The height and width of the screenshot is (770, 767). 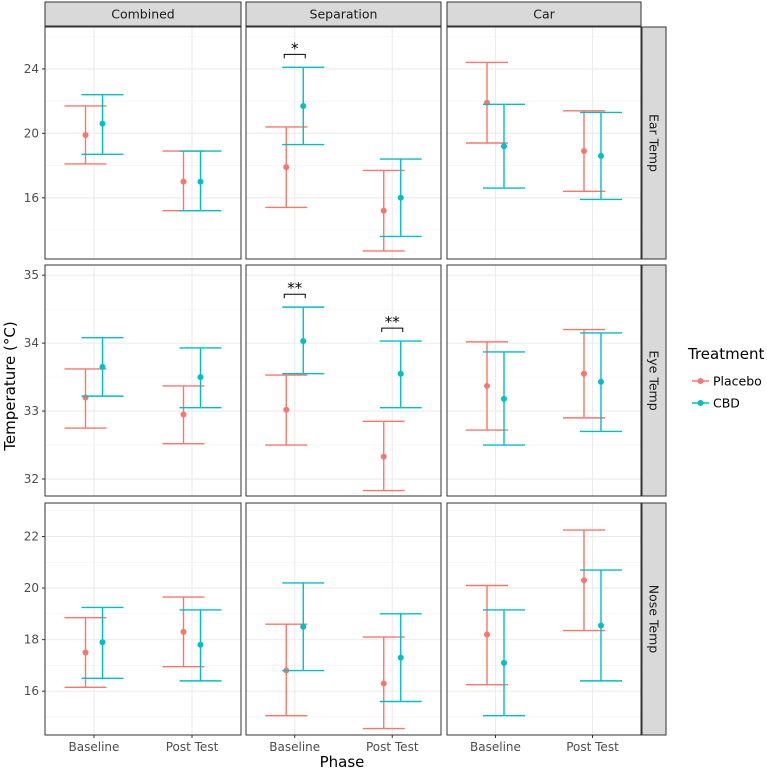 I want to click on column-strip-label: Combined, so click(x=143, y=14).